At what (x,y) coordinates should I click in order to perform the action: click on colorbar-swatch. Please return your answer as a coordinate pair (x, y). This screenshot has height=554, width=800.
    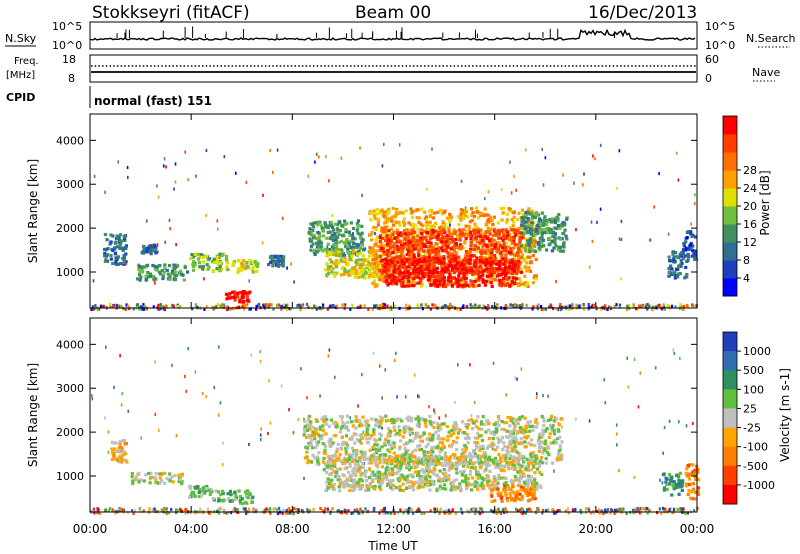
    Looking at the image, I should click on (730, 197).